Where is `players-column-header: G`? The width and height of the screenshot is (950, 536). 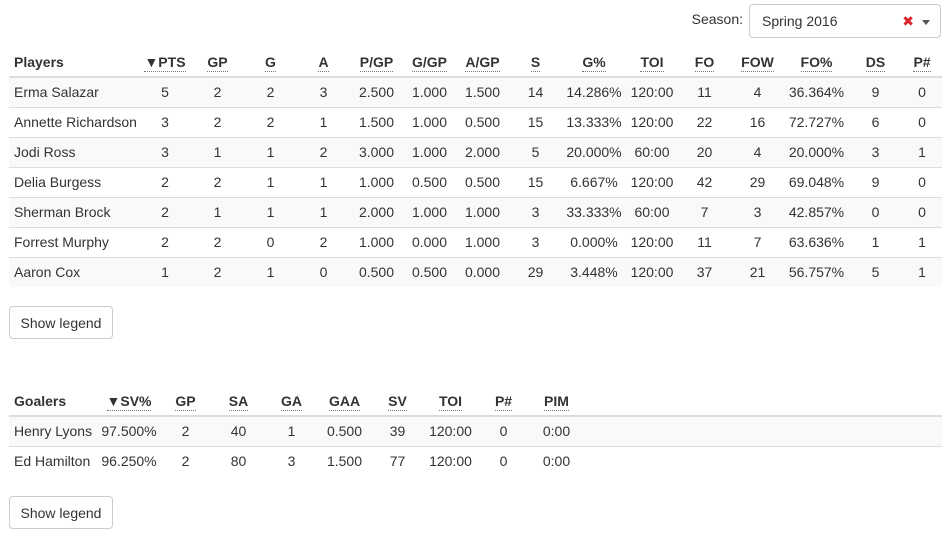
players-column-header: G is located at coordinates (270, 62).